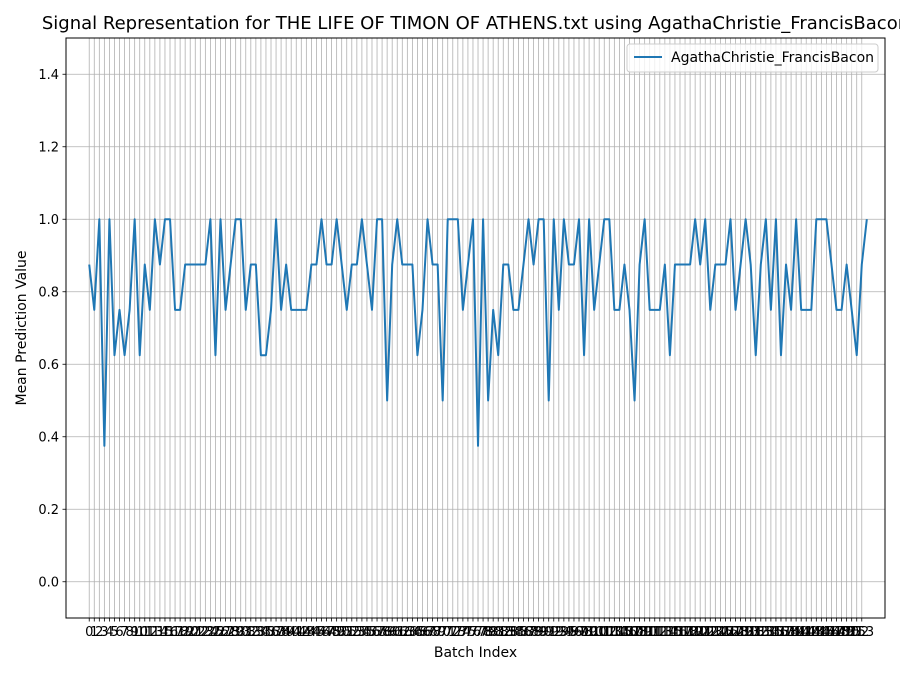 The width and height of the screenshot is (900, 675). Describe the element at coordinates (705, 632) in the screenshot. I see `x-tick-label: 122` at that location.